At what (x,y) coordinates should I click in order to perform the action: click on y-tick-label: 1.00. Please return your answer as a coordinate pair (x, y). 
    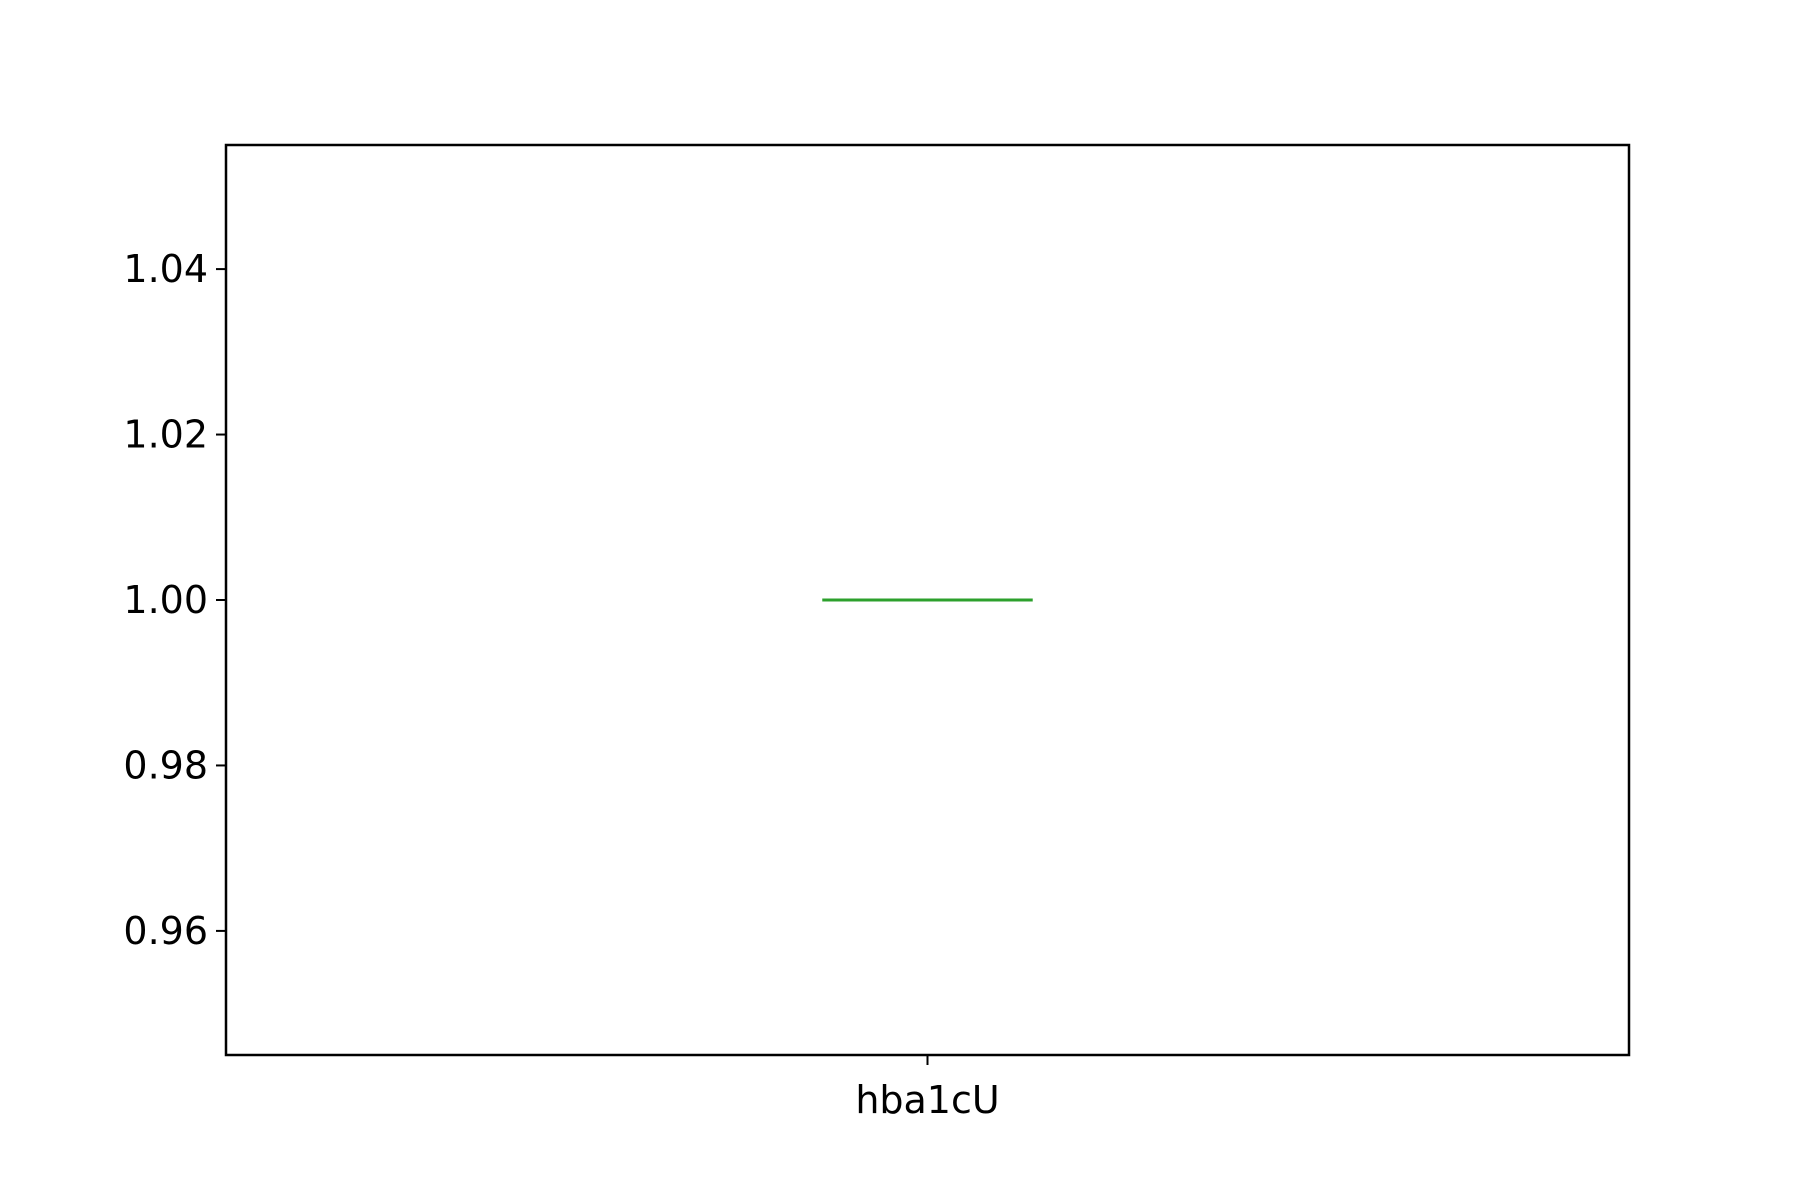
    Looking at the image, I should click on (165, 600).